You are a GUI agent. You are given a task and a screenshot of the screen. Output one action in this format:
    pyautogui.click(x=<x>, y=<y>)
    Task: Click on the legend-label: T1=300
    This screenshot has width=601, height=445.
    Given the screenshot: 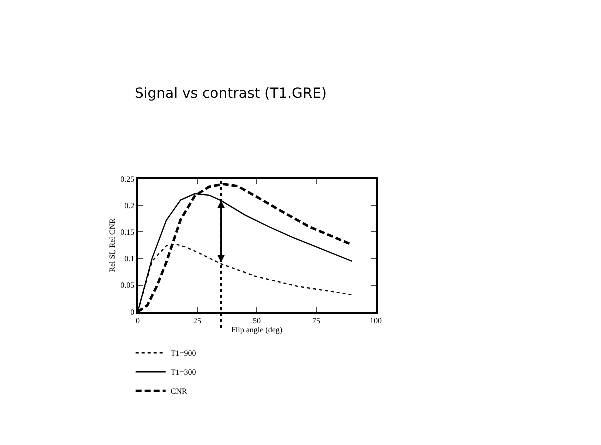 What is the action you would take?
    pyautogui.click(x=183, y=373)
    